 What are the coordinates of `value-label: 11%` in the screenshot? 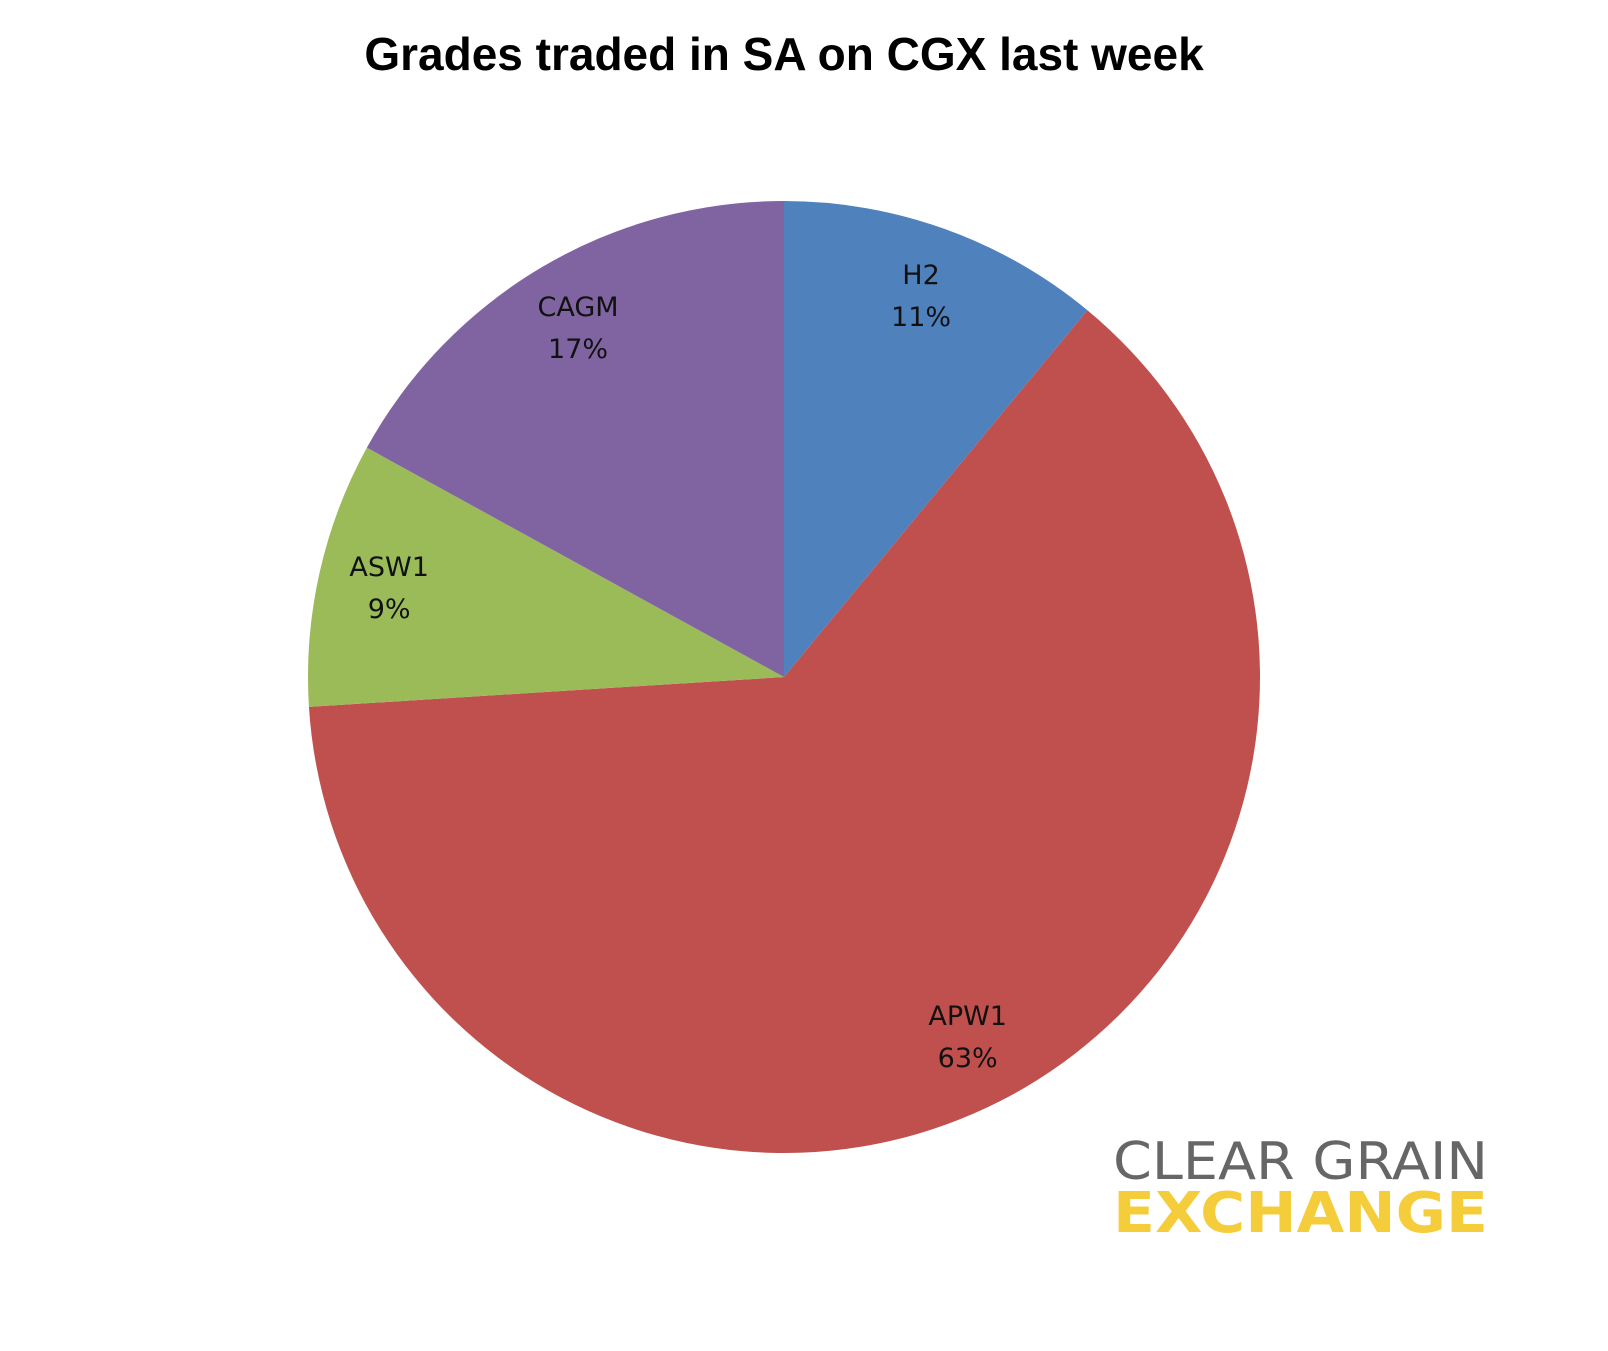 It's located at (921, 317).